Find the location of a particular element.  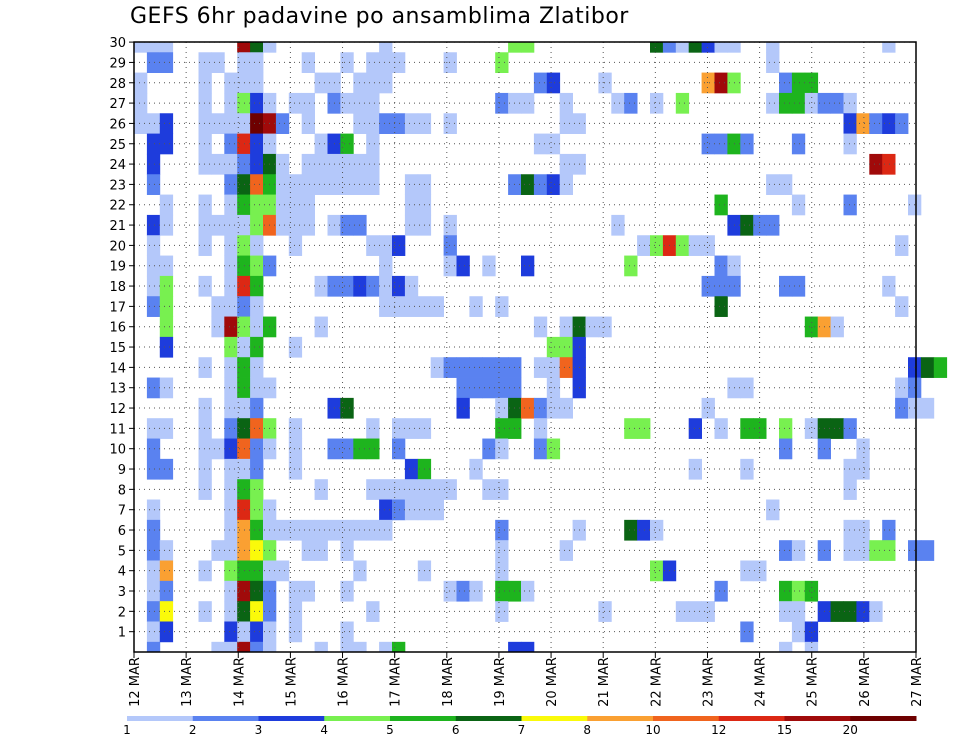

y-tick-label: 2 is located at coordinates (122, 612).